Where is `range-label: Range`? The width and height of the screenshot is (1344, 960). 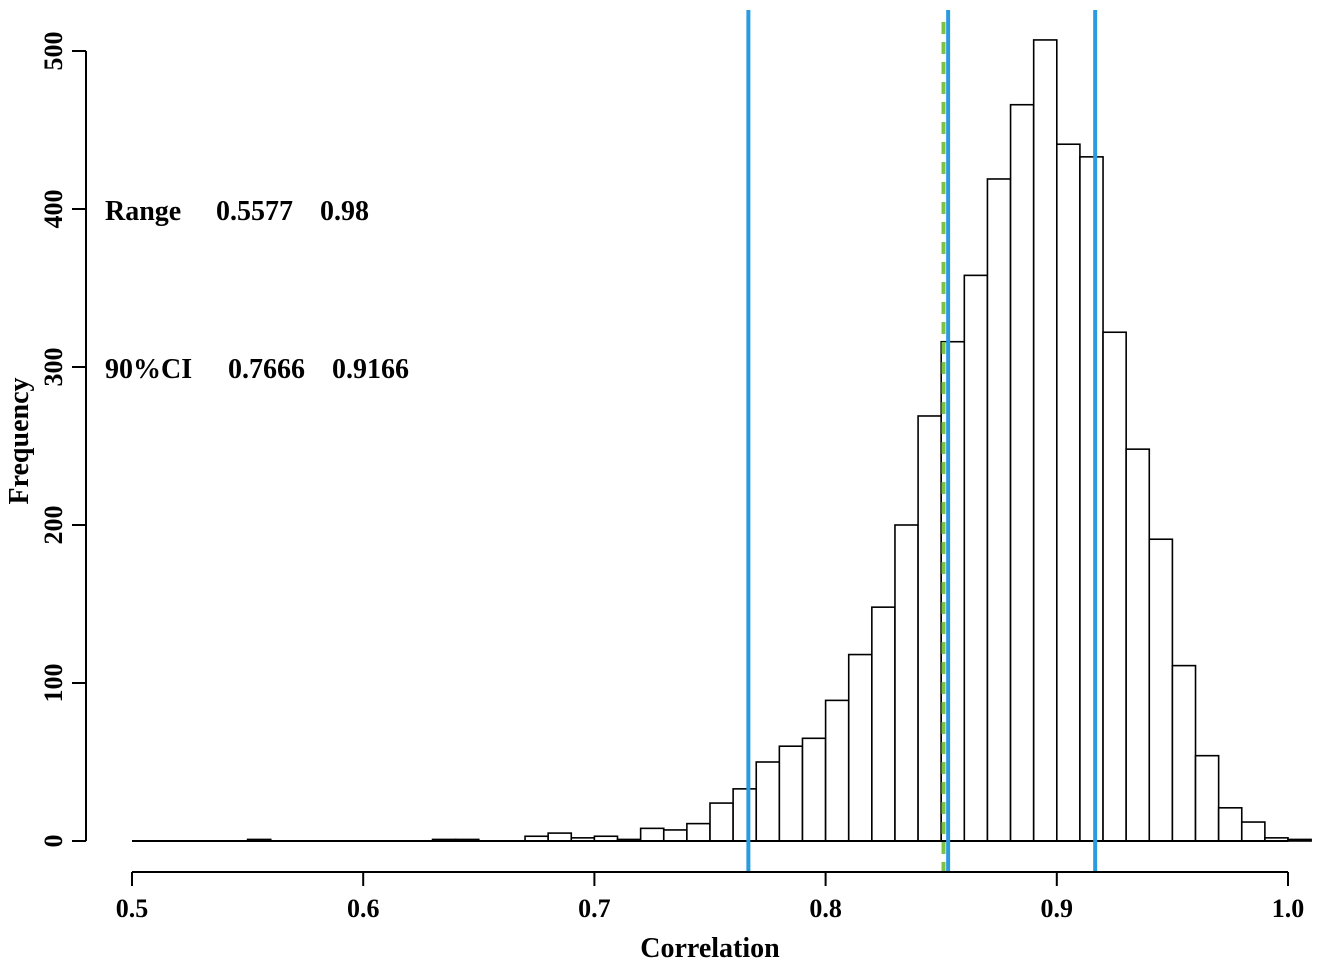
range-label: Range is located at coordinates (143, 211).